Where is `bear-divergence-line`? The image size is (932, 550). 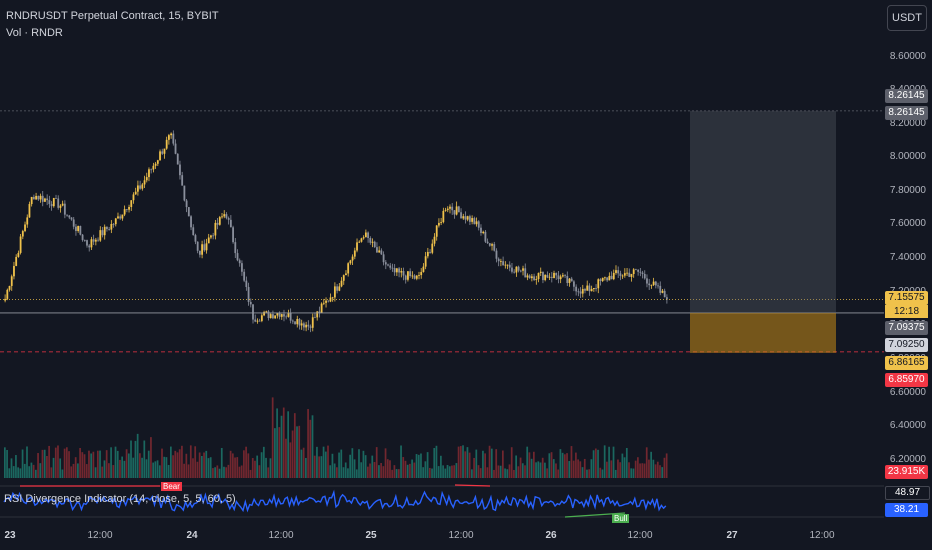
bear-divergence-line is located at coordinates (472, 485).